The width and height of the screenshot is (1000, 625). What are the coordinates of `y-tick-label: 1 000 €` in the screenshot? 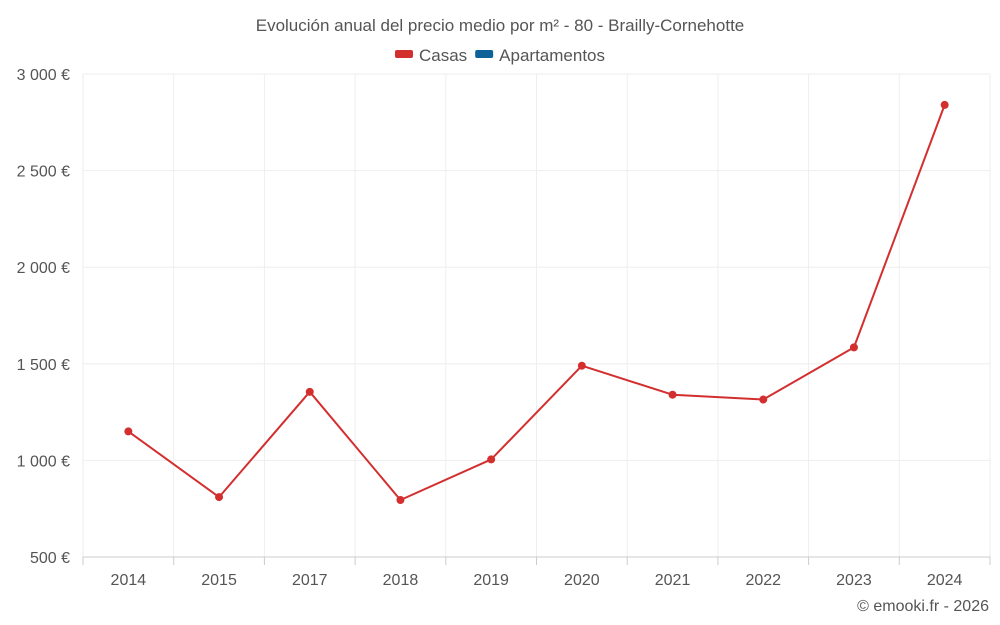 It's located at (43, 461).